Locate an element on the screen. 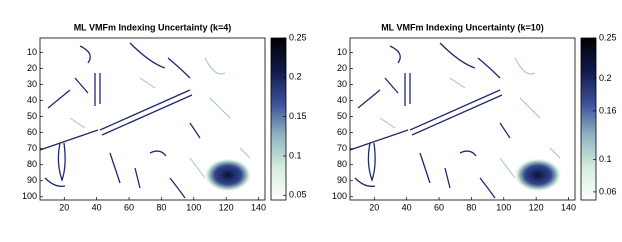 This screenshot has width=622, height=242. chart-title: ML VMFm Indexing Uncertainty (k=4) is located at coordinates (153, 27).